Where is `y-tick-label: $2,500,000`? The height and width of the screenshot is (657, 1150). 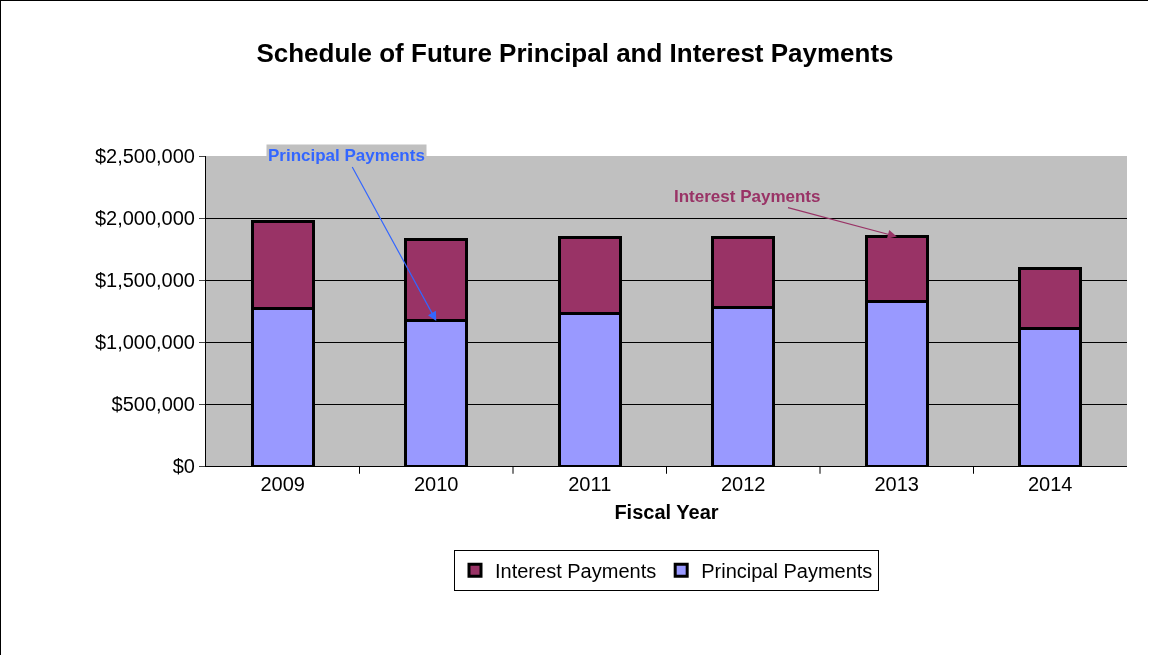 y-tick-label: $2,500,000 is located at coordinates (144, 156).